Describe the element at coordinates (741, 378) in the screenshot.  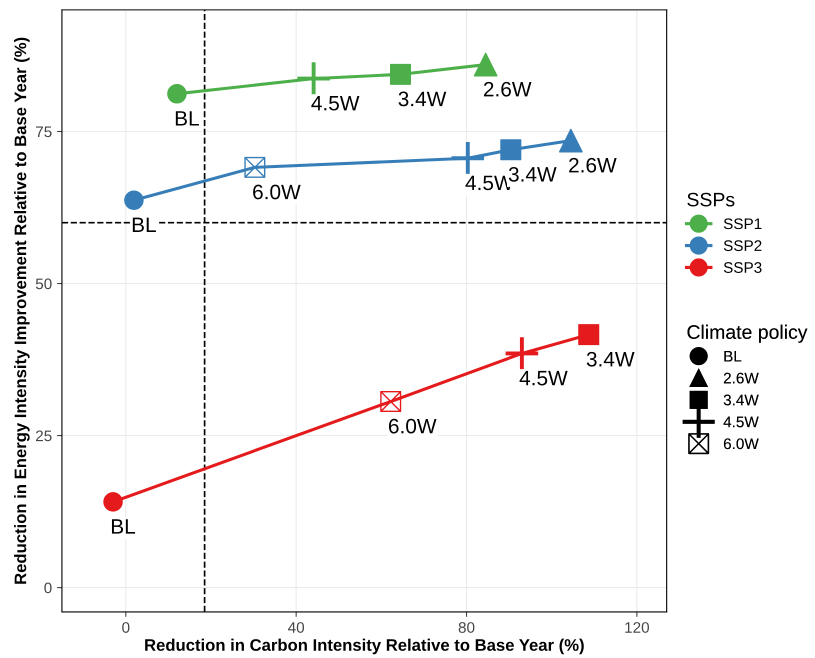
I see `text: 2.6W` at that location.